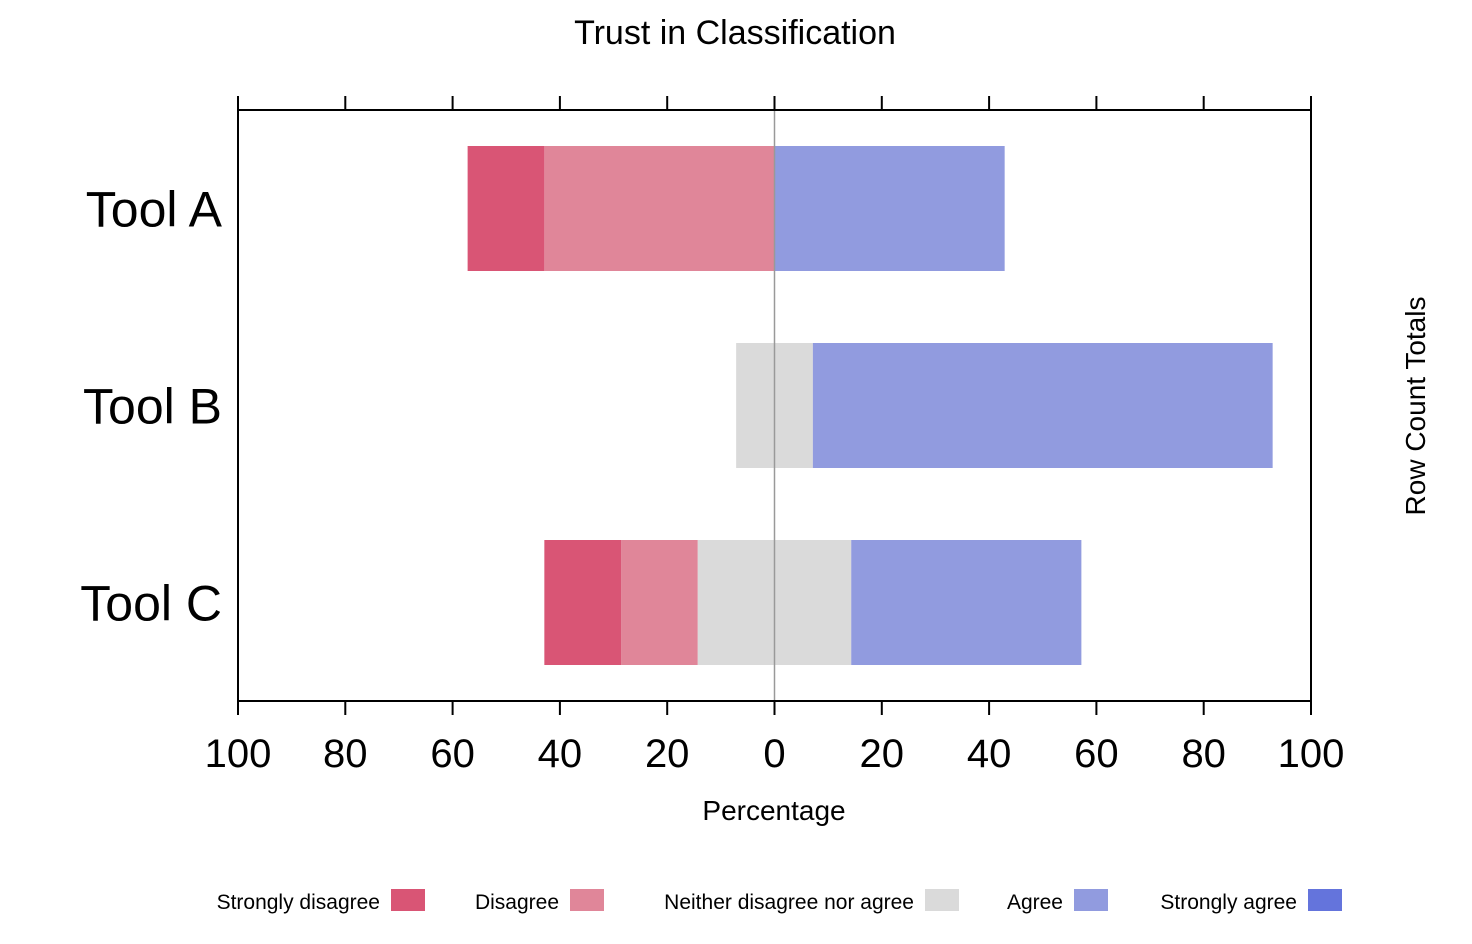 This screenshot has height=944, width=1472. What do you see at coordinates (1091, 900) in the screenshot?
I see `legend-swatch-agree` at bounding box center [1091, 900].